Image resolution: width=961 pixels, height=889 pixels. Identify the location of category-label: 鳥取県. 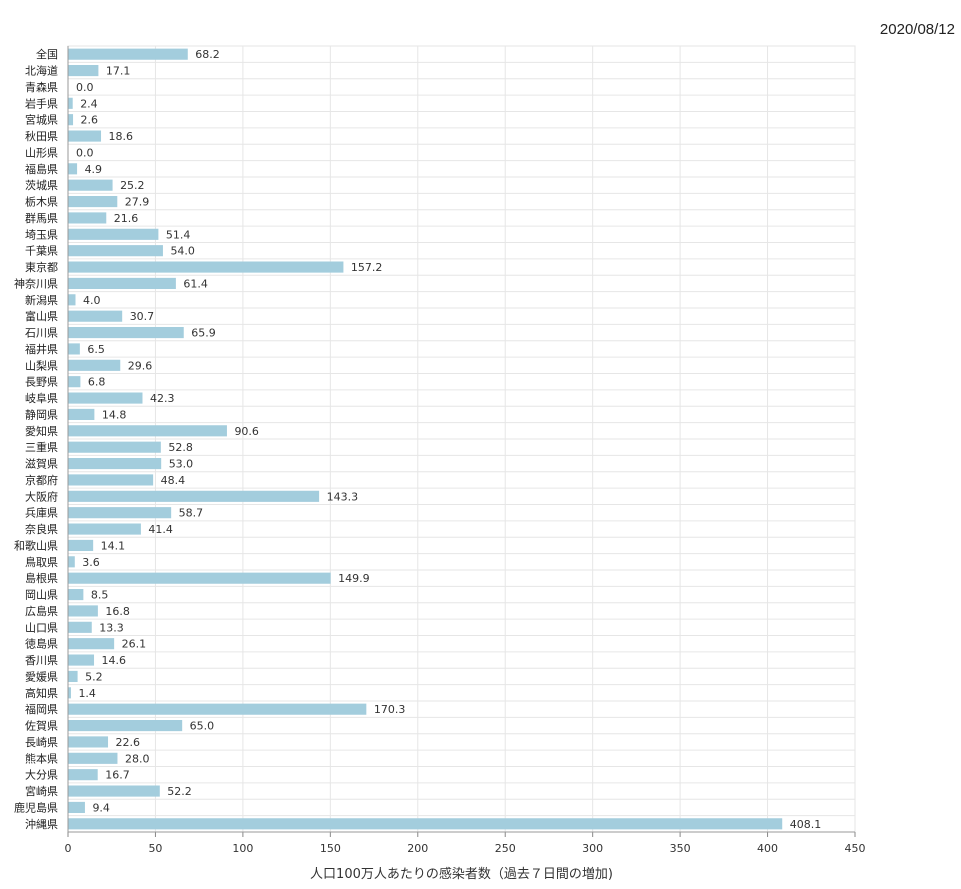
(41, 562).